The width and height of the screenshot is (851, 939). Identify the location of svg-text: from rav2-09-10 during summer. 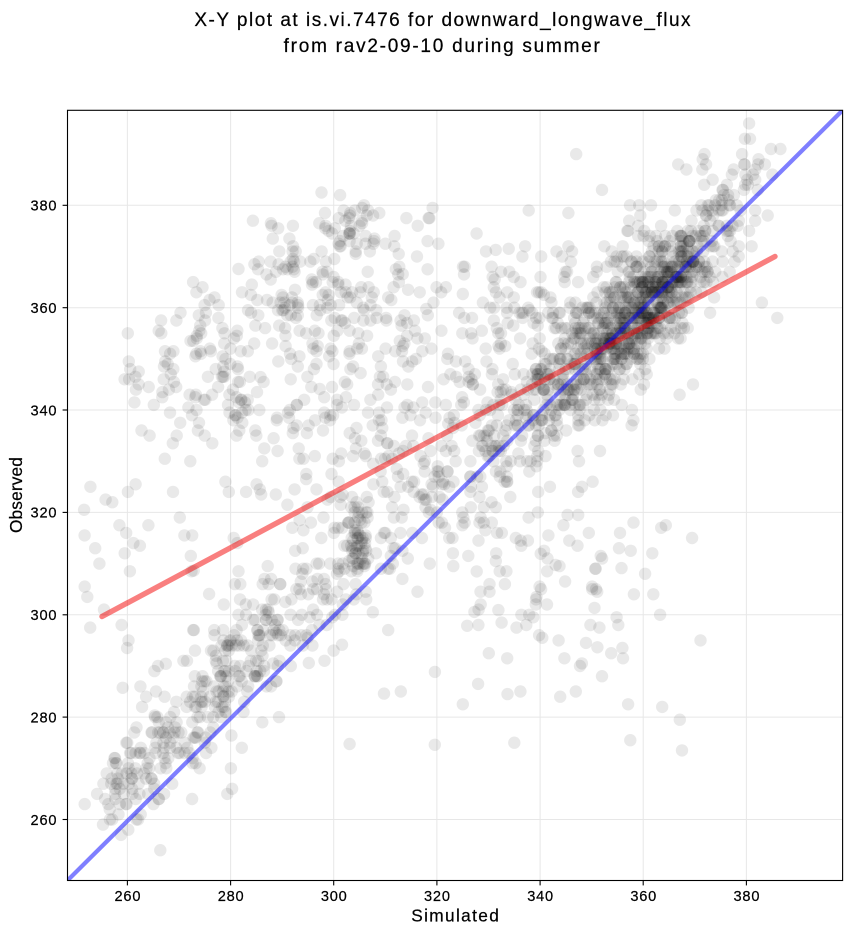
(443, 46).